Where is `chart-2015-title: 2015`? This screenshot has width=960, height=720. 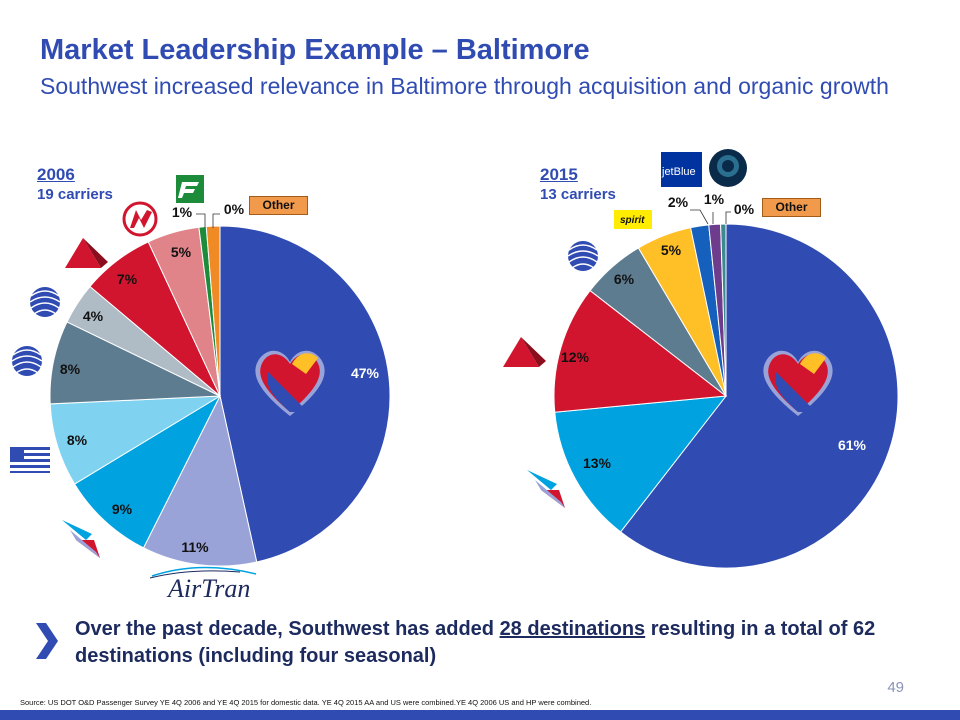 chart-2015-title: 2015 is located at coordinates (559, 174).